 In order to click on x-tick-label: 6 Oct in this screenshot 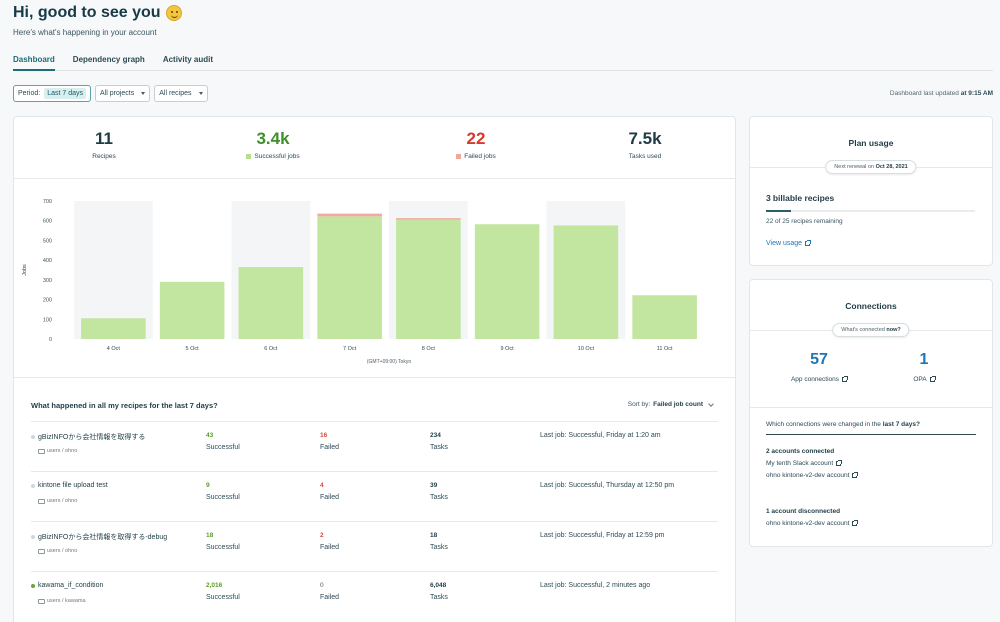, I will do `click(271, 349)`.